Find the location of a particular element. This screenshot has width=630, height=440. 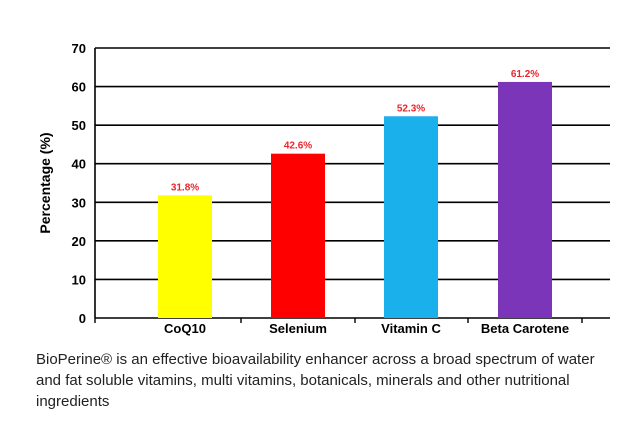

y-tick-label: 10 is located at coordinates (79, 279).